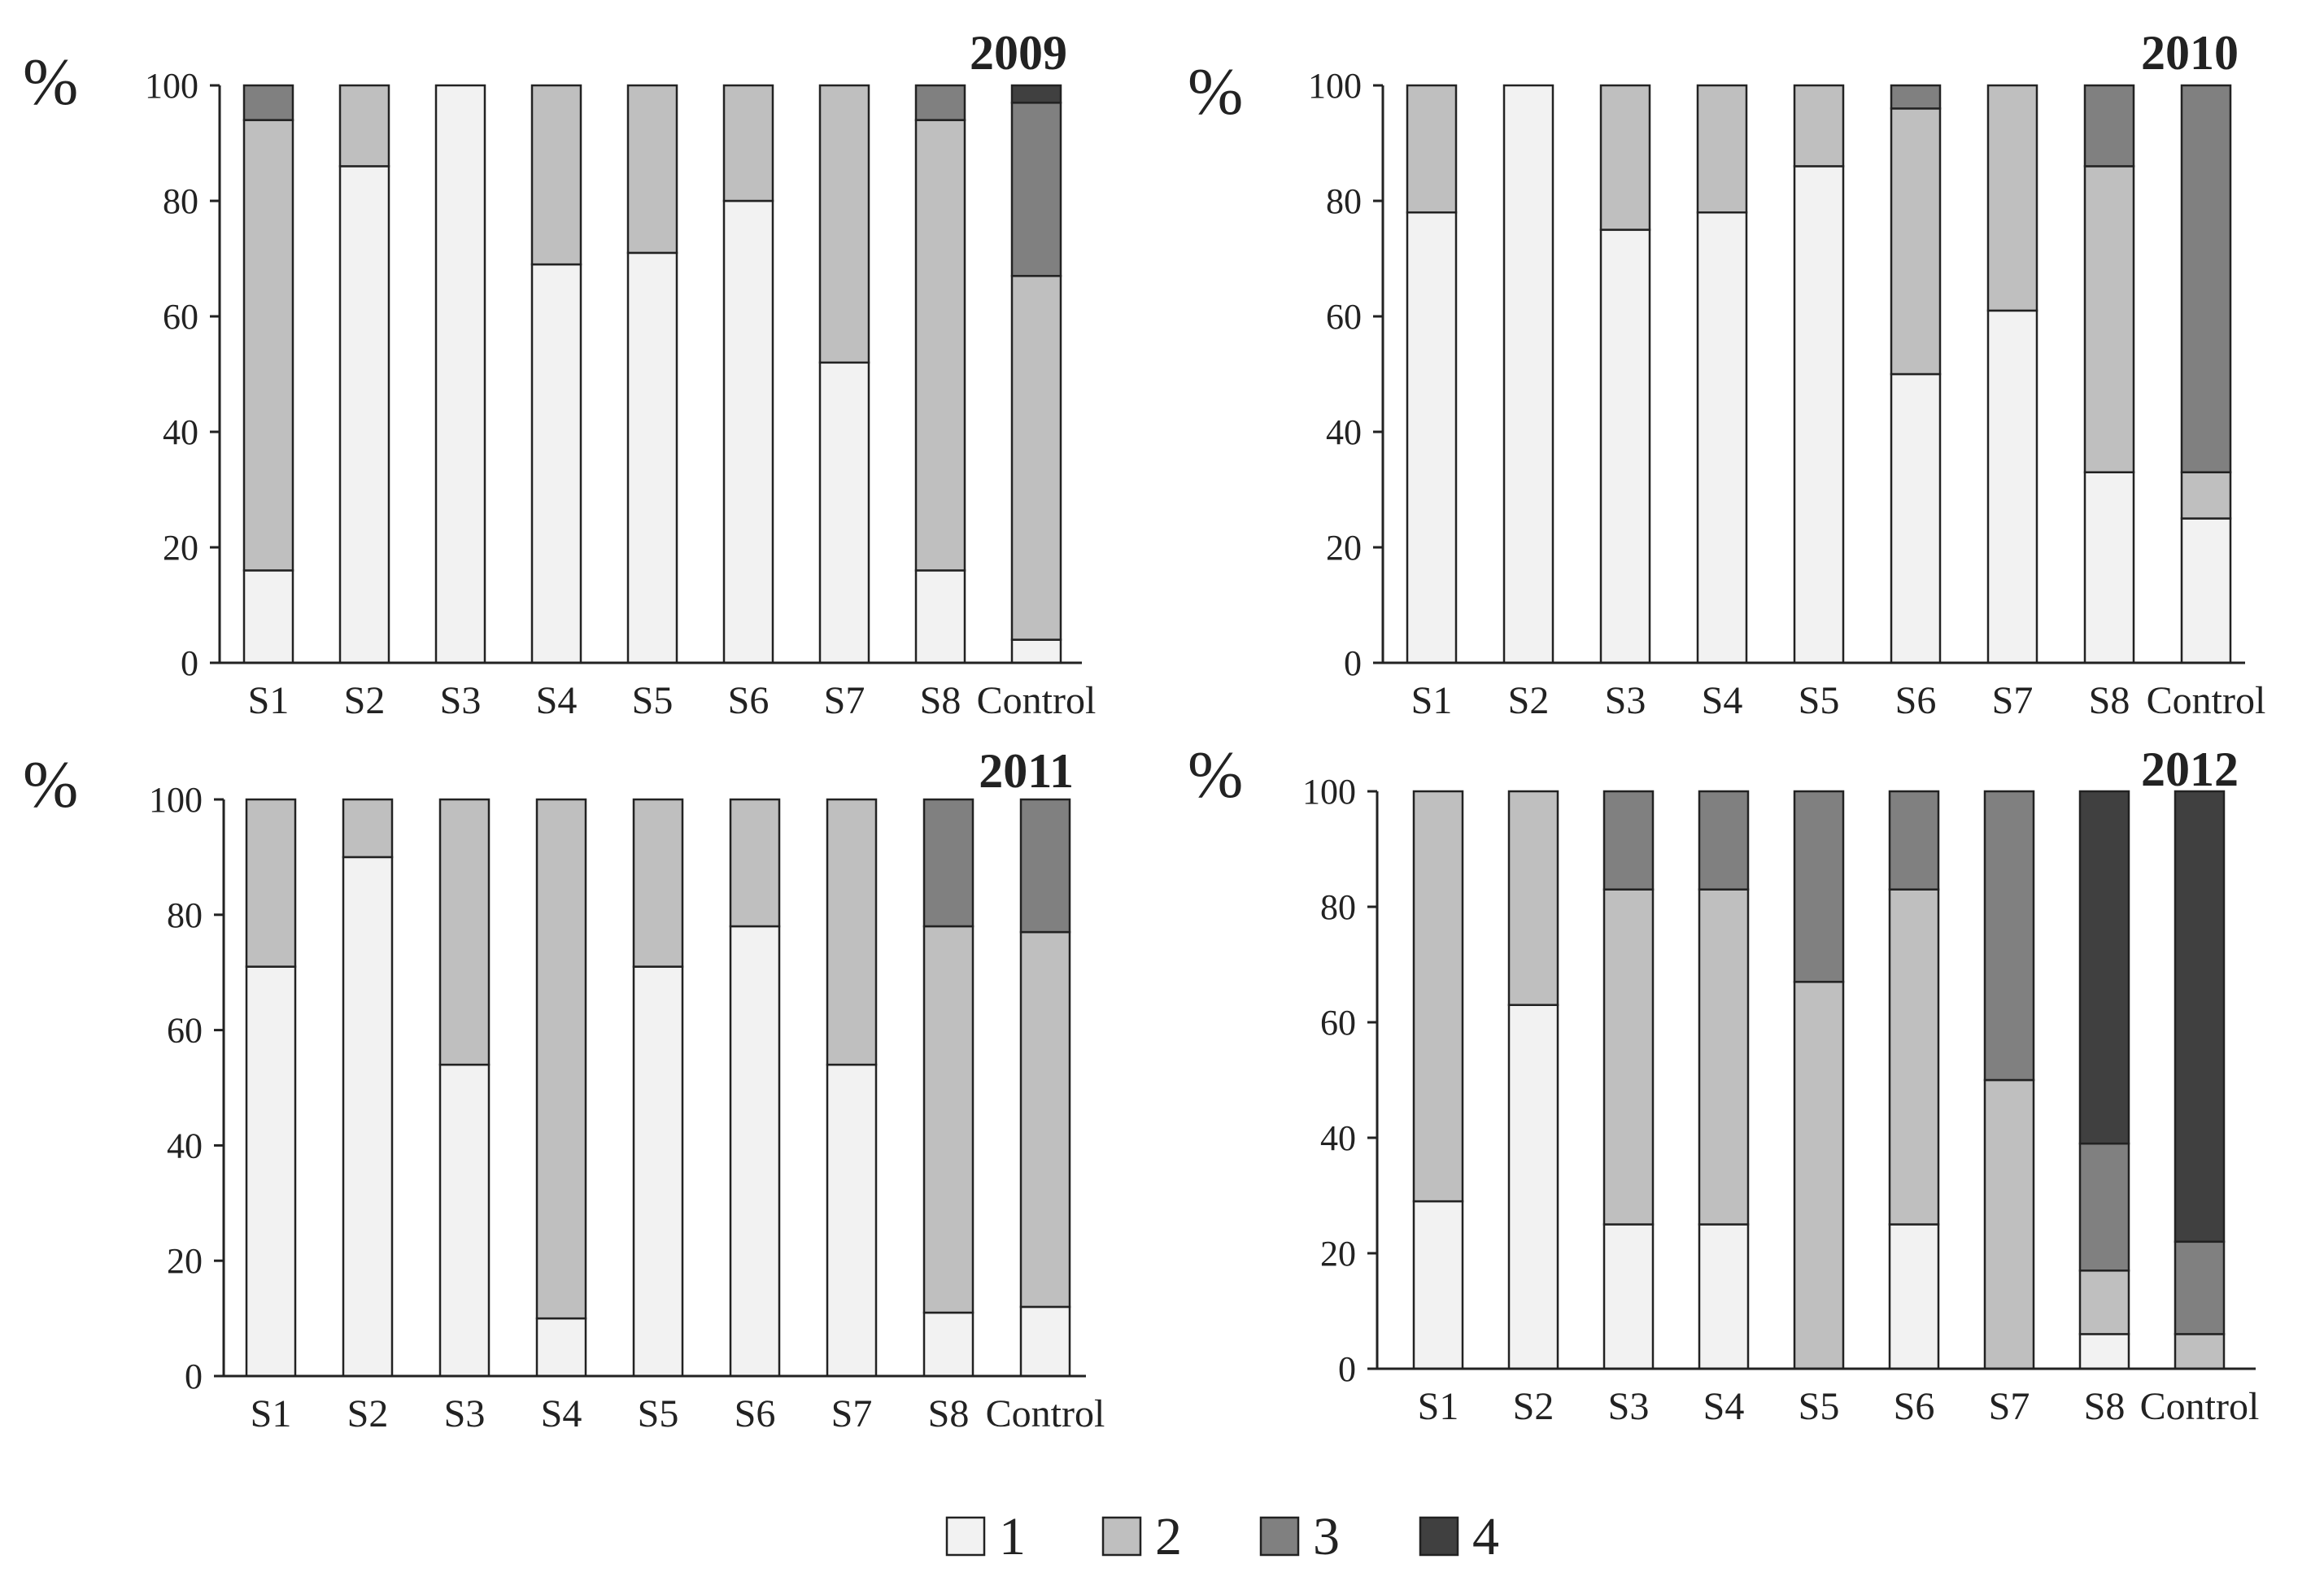 The image size is (2324, 1581). I want to click on panel-title: 2011, so click(1027, 771).